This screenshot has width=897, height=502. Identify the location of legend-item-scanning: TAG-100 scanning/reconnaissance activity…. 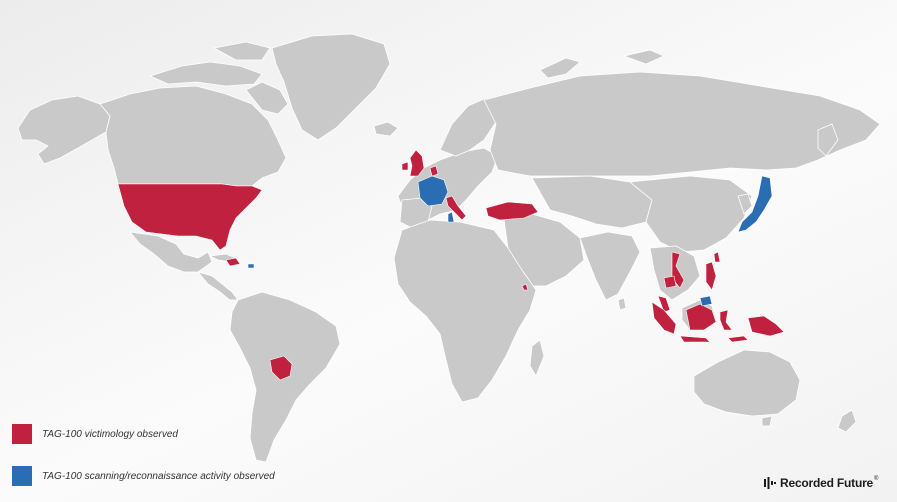
(143, 476).